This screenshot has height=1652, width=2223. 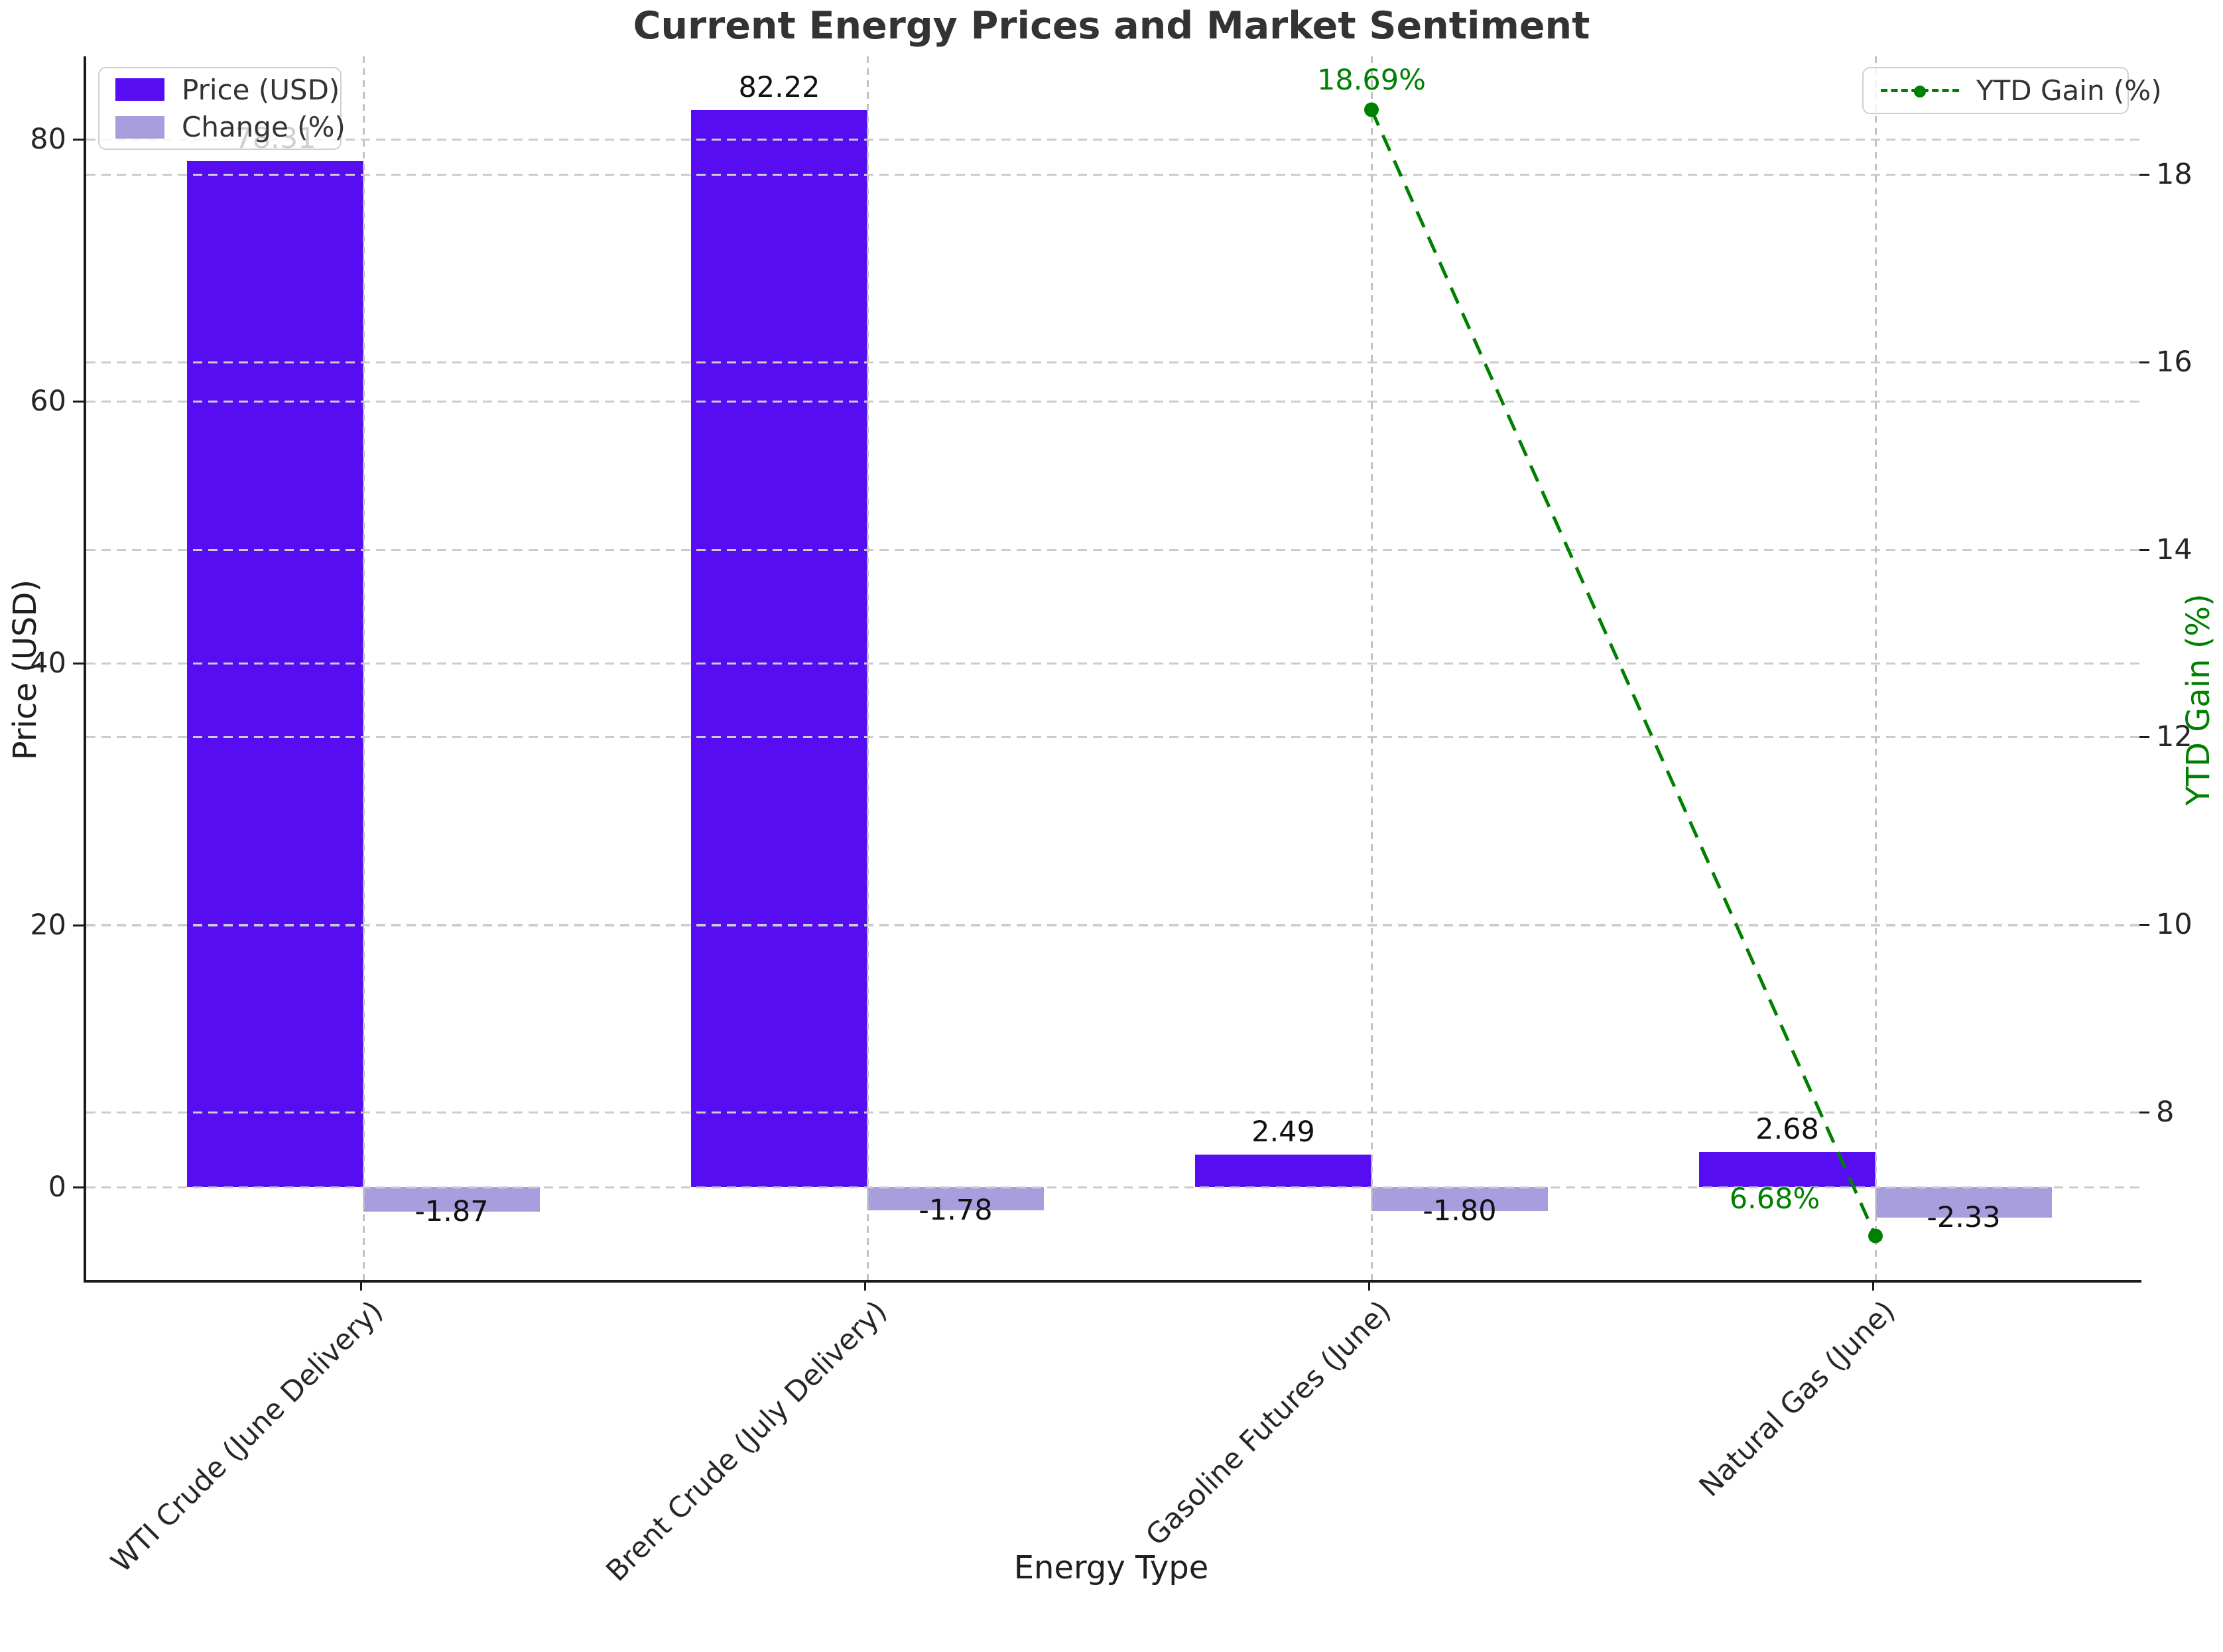 I want to click on ytd-point-label: 6.68%, so click(x=1774, y=1199).